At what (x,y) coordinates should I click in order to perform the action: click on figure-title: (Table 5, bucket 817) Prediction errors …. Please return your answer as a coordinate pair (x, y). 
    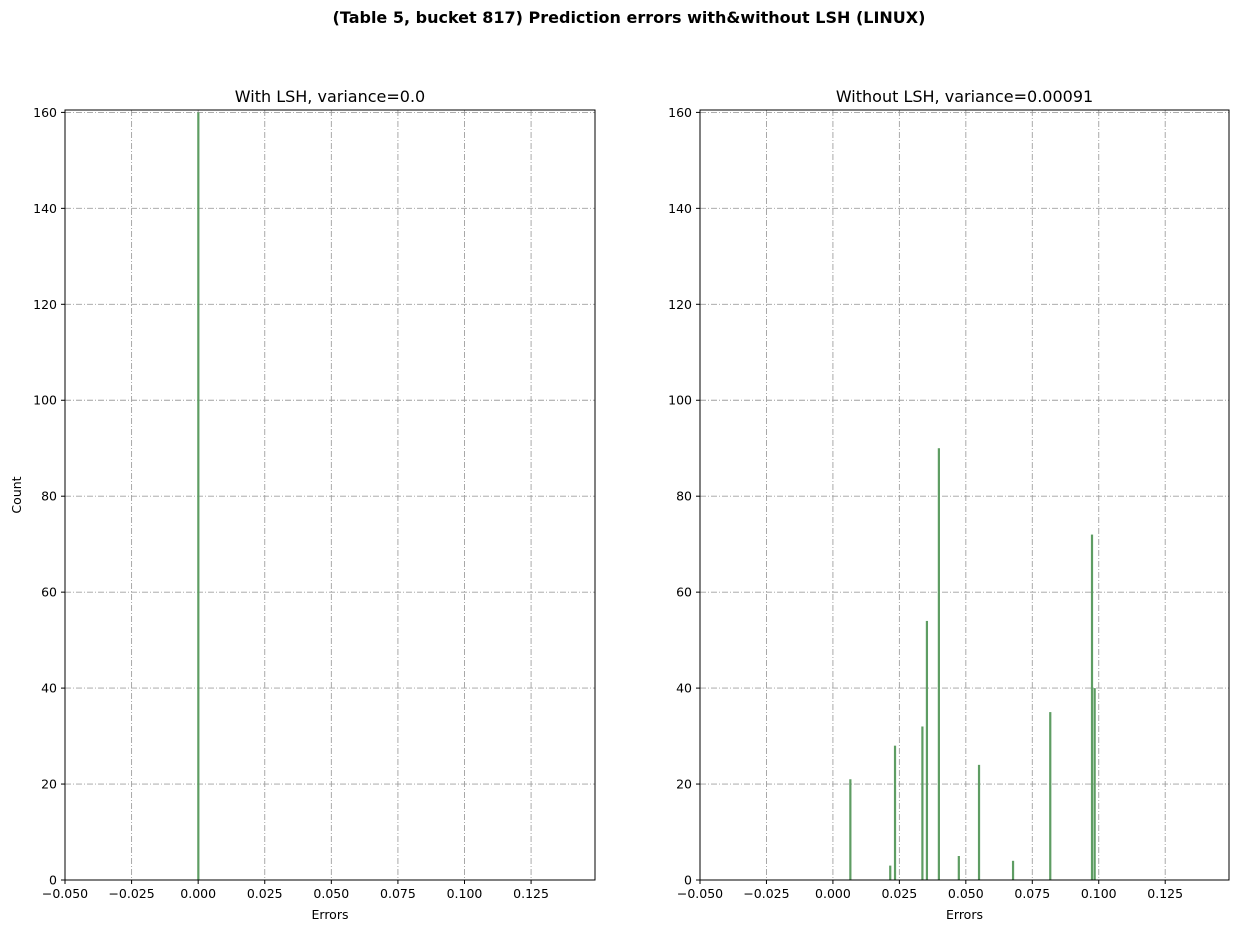
    Looking at the image, I should click on (629, 17).